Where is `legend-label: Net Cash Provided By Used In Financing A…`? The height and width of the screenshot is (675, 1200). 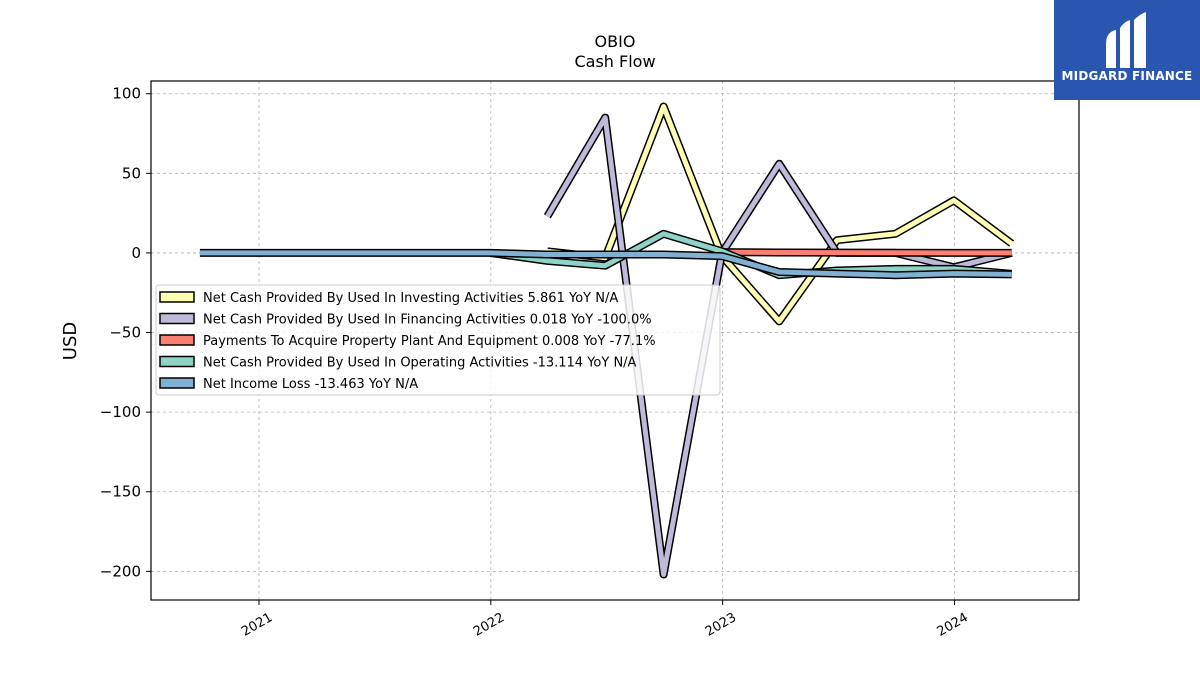
legend-label: Net Cash Provided By Used In Financing A… is located at coordinates (427, 320).